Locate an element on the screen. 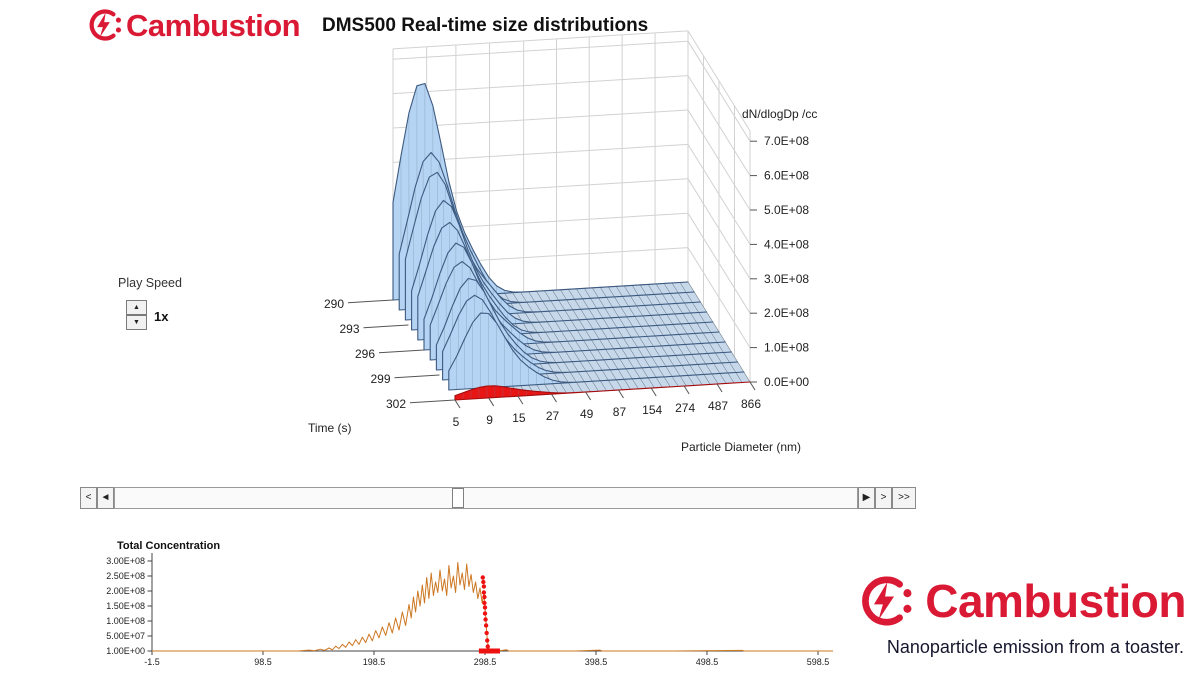 The height and width of the screenshot is (675, 1200). brand-wordmark: Cambustion is located at coordinates (213, 25).